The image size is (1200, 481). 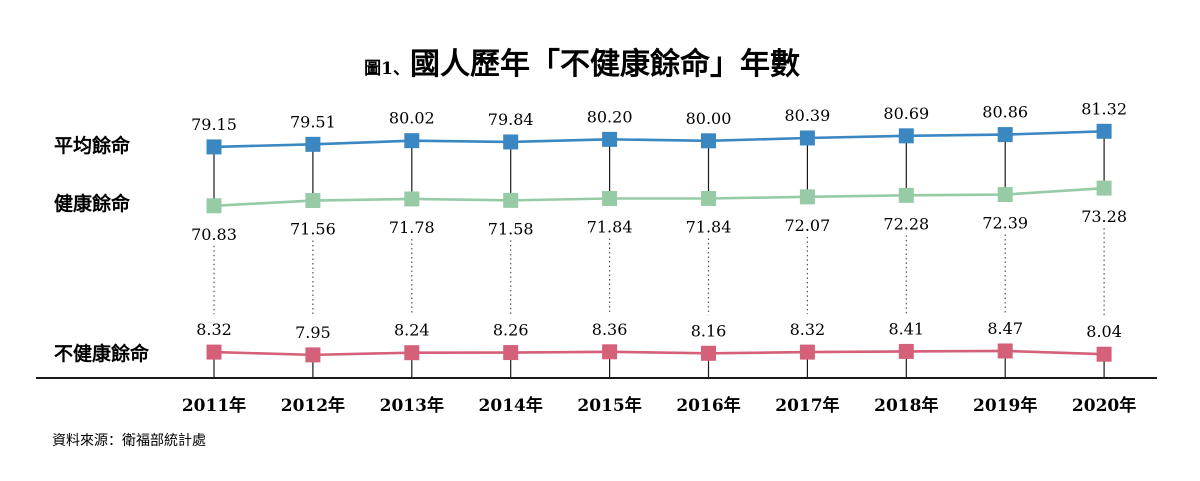 I want to click on series-name-2: 不健康餘命, so click(x=102, y=353).